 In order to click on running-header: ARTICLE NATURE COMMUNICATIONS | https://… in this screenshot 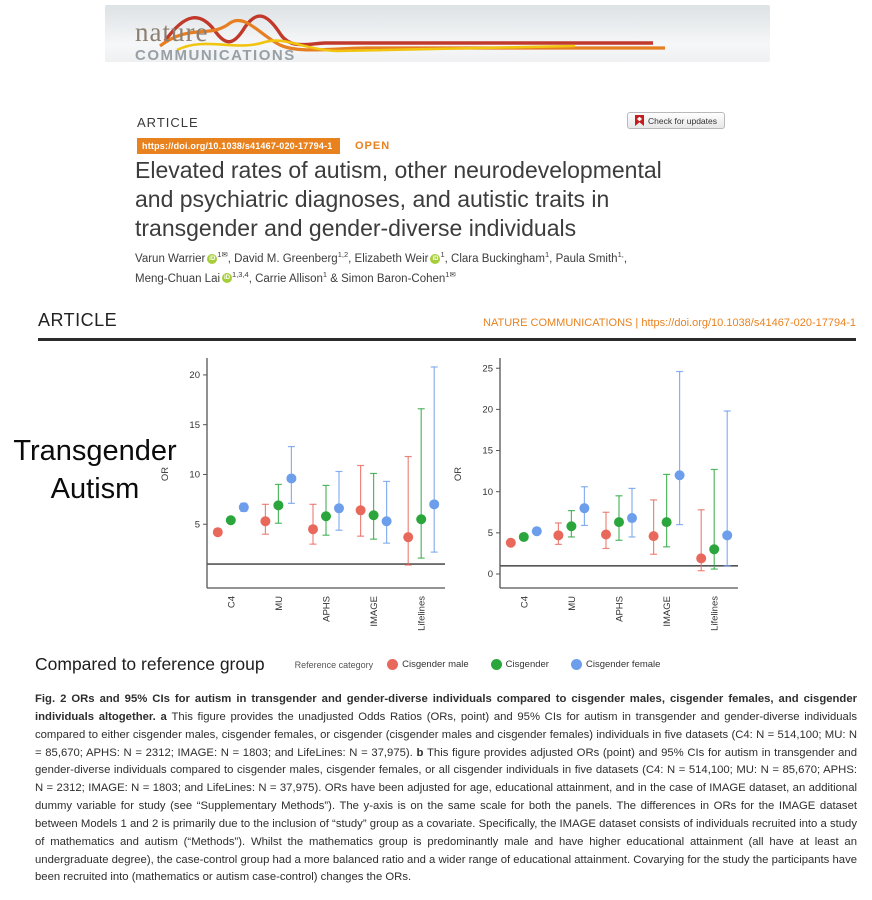, I will do `click(447, 325)`.